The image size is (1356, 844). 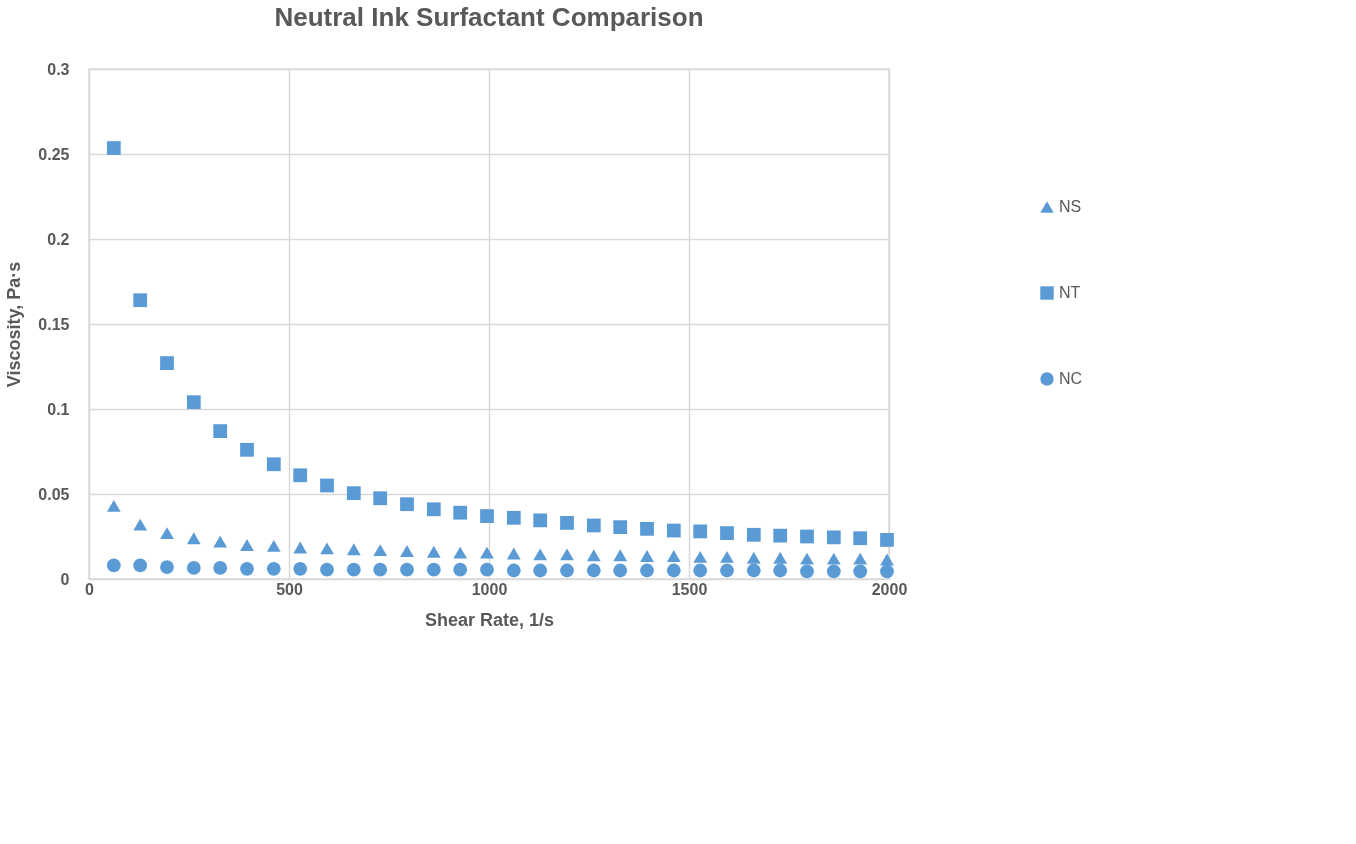 What do you see at coordinates (289, 589) in the screenshot?
I see `x-tick-label: 500` at bounding box center [289, 589].